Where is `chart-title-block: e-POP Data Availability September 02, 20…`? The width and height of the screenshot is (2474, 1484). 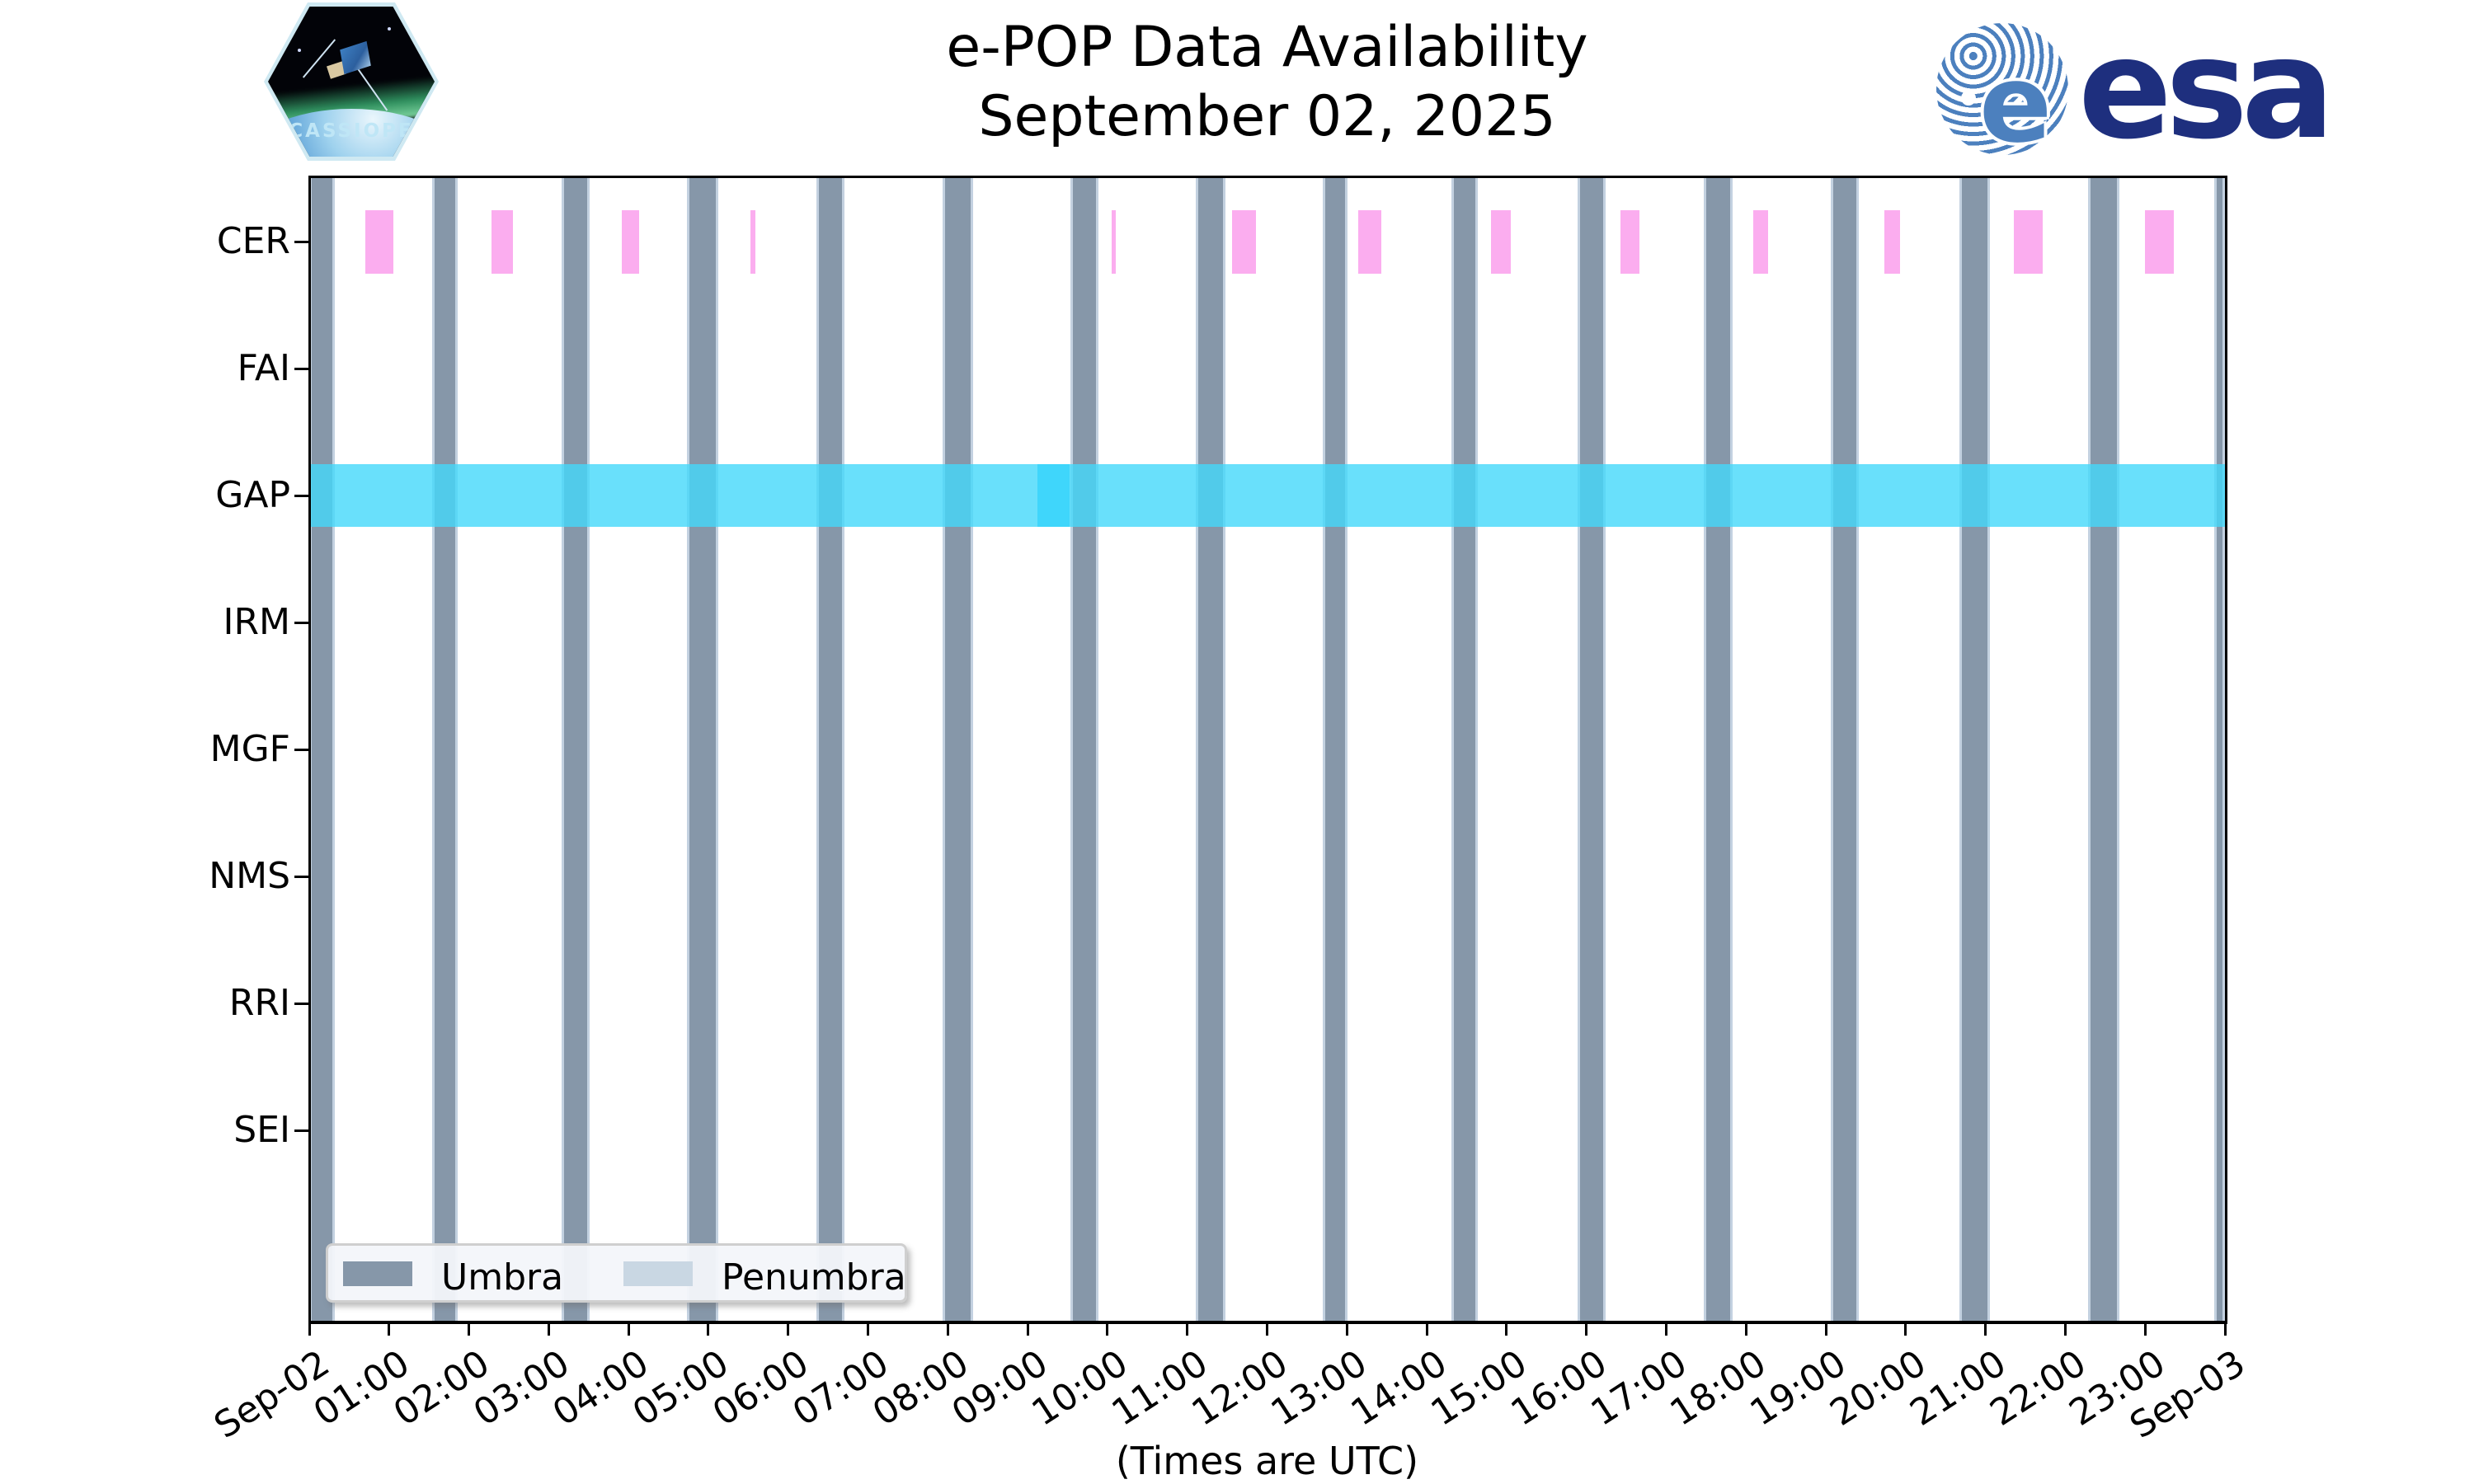 chart-title-block: e-POP Data Availability September 02, 20… is located at coordinates (1267, 82).